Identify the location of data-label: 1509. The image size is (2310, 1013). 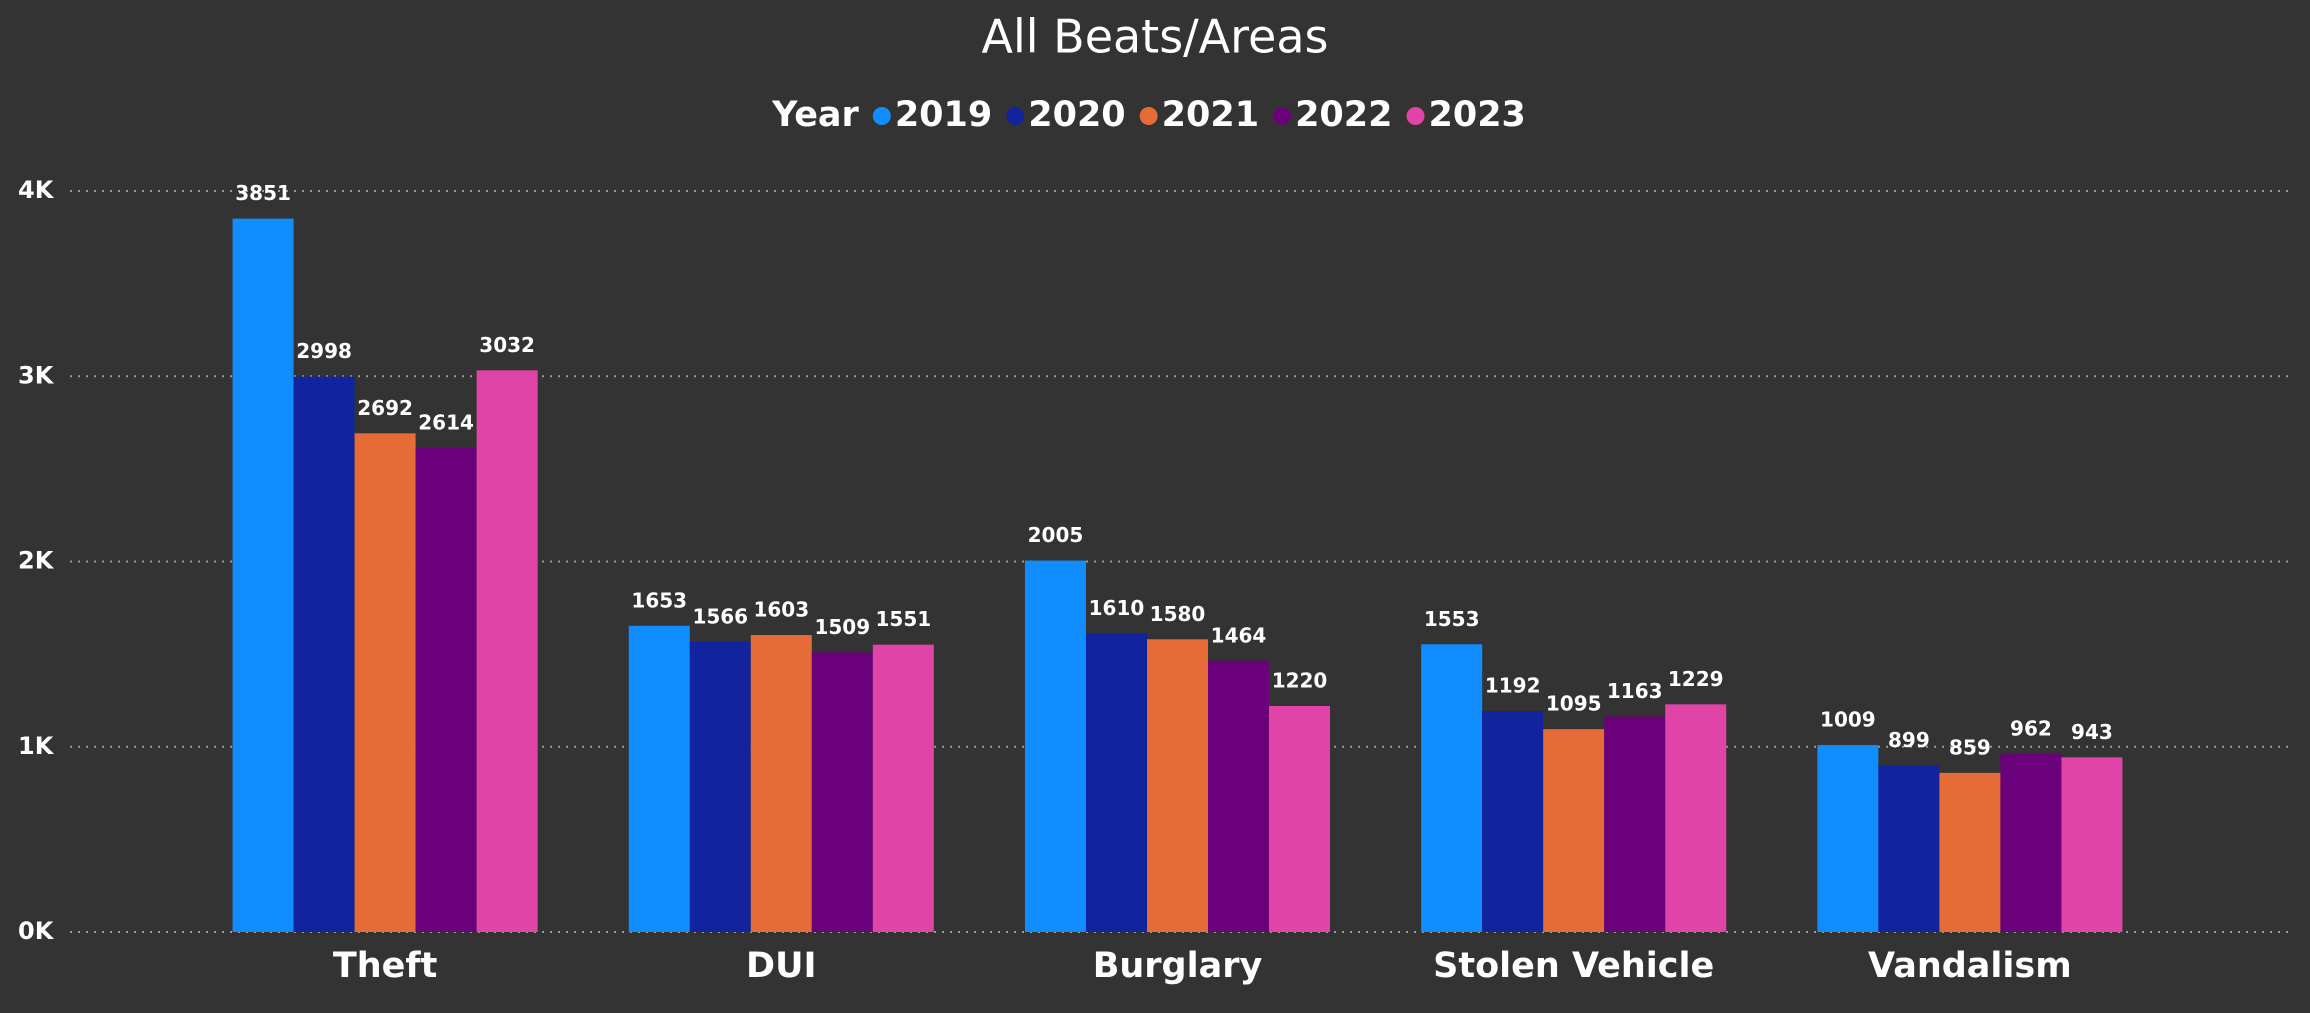
(842, 627).